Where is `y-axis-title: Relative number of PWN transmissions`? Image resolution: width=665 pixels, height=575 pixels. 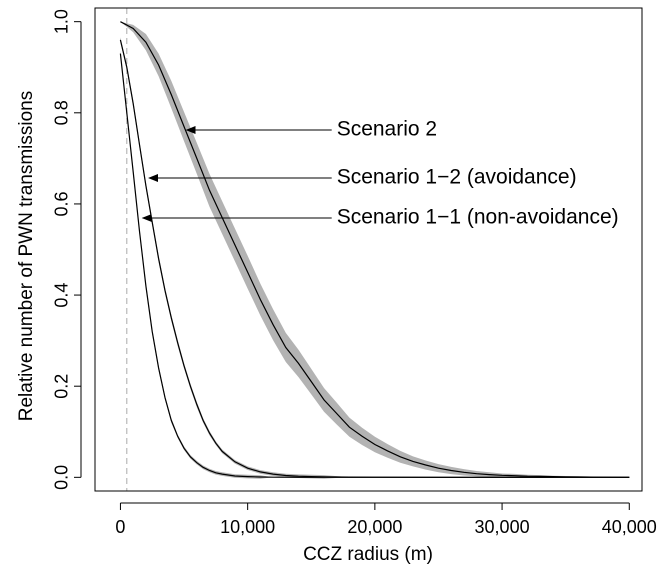
y-axis-title: Relative number of PWN transmissions is located at coordinates (26, 256).